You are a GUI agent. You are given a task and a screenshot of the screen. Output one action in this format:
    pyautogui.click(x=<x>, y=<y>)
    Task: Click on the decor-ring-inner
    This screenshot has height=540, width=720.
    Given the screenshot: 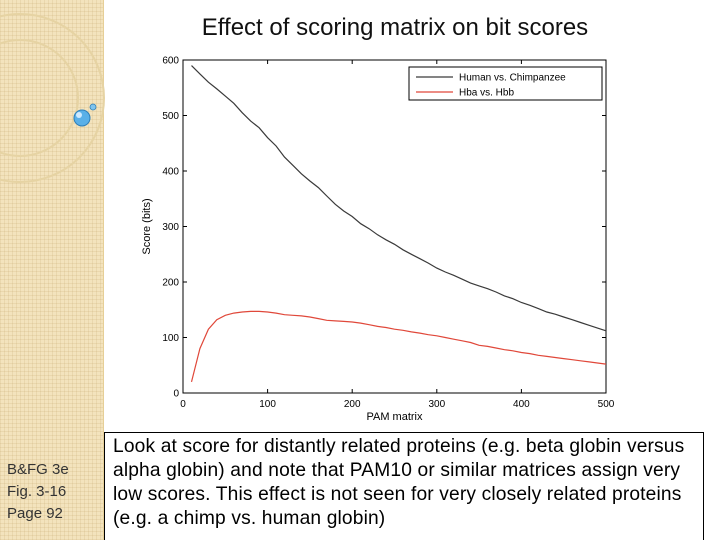 What is the action you would take?
    pyautogui.click(x=39, y=98)
    